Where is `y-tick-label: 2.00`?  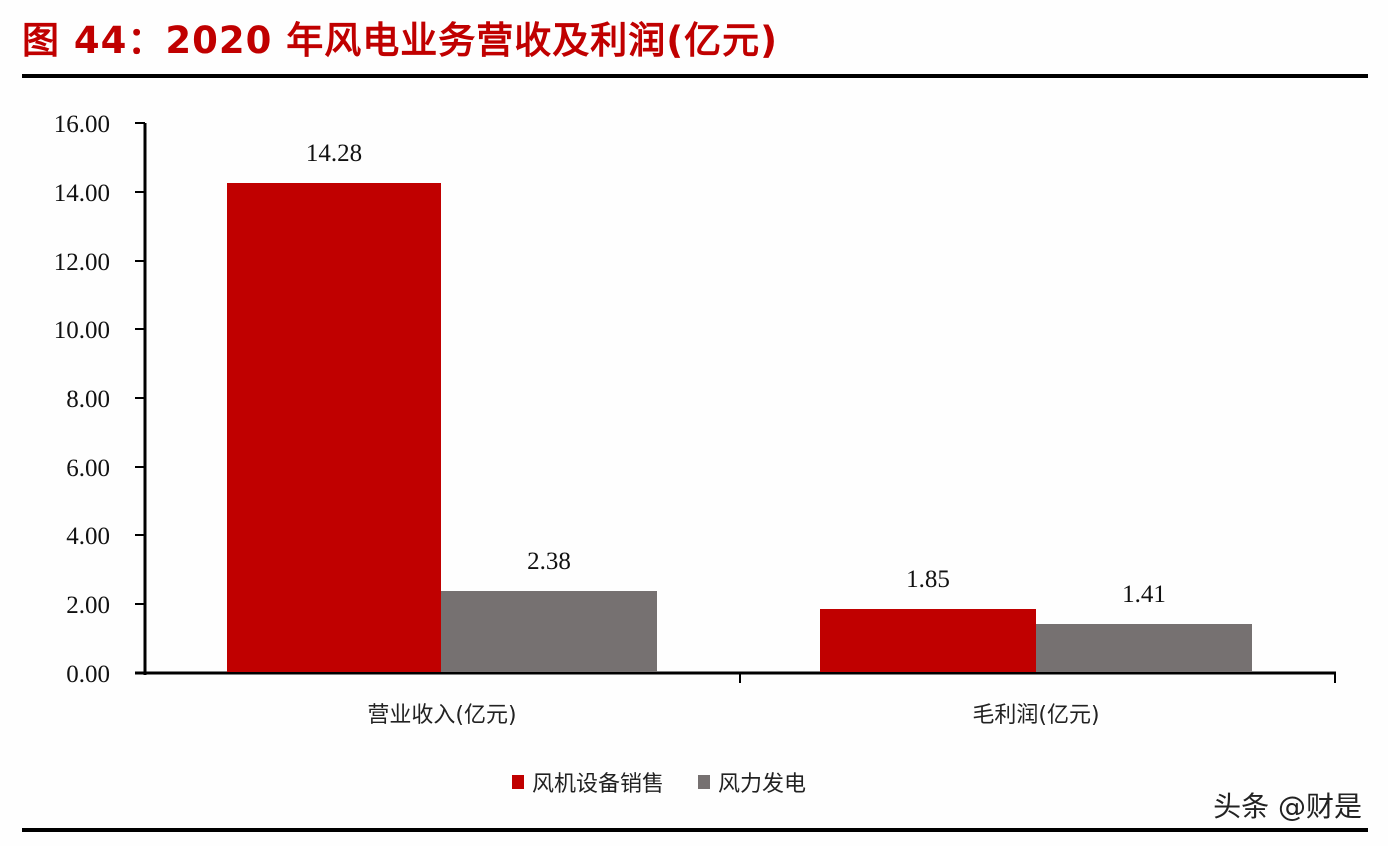 y-tick-label: 2.00 is located at coordinates (88, 605).